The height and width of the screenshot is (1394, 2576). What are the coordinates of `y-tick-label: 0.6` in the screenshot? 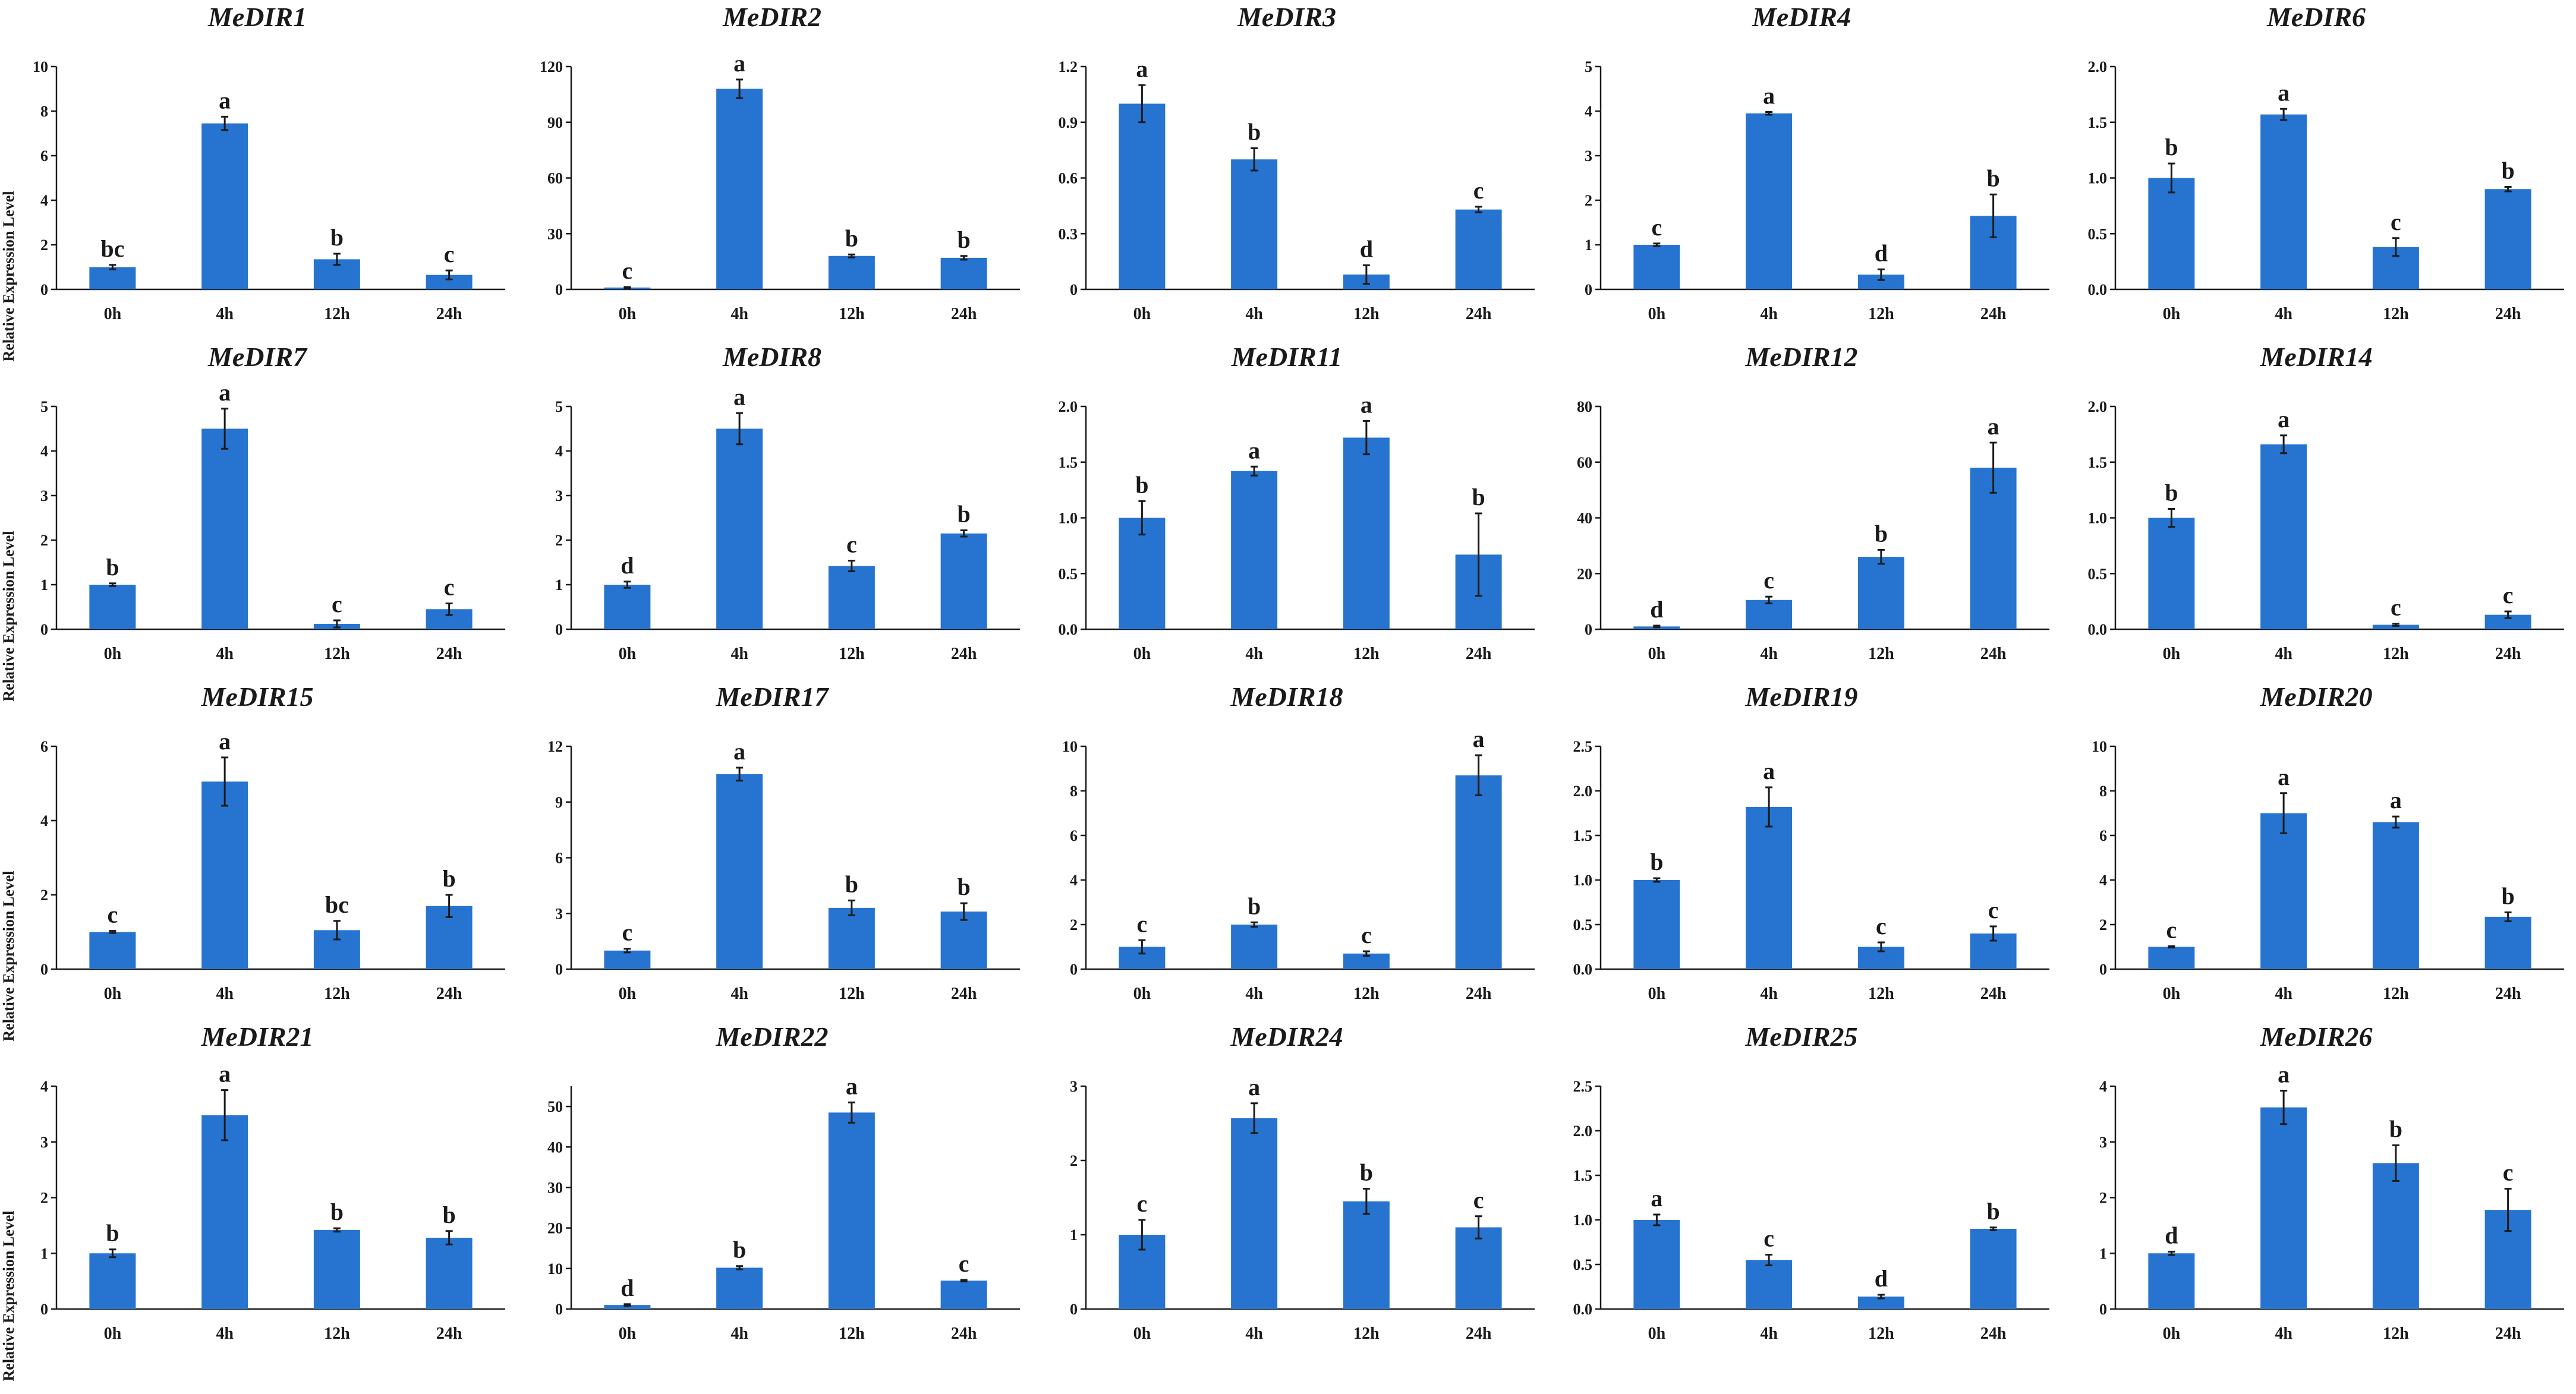 It's located at (1068, 178).